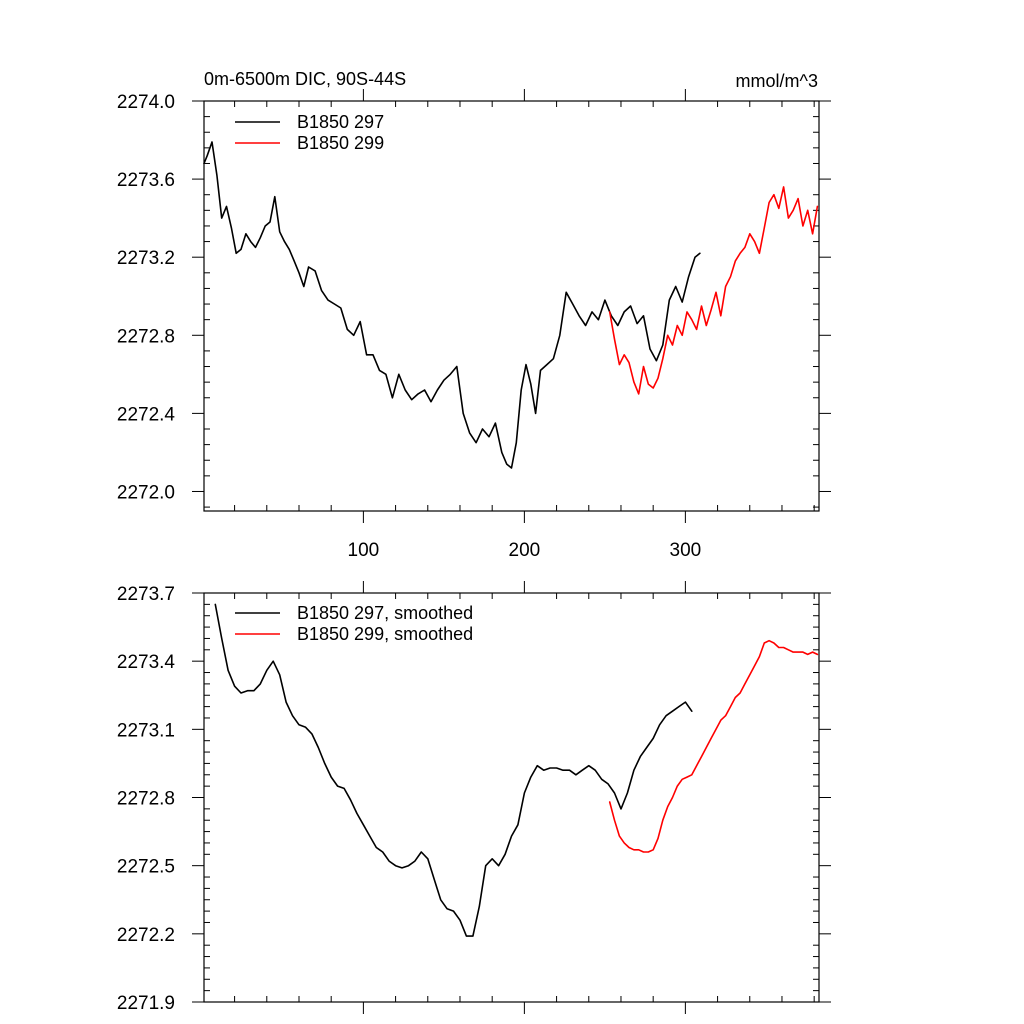 The height and width of the screenshot is (1024, 1024). What do you see at coordinates (777, 81) in the screenshot?
I see `chart-units-label: mmol/m^3` at bounding box center [777, 81].